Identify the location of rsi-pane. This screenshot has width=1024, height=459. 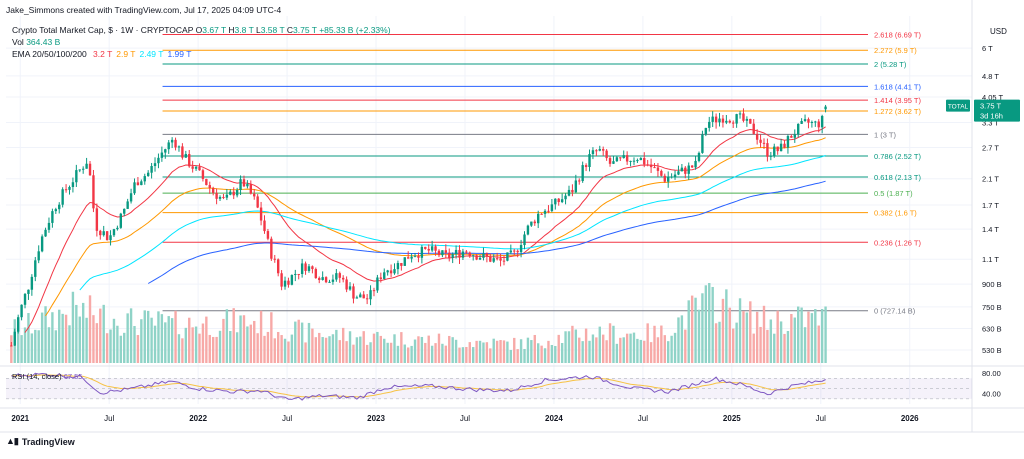
(489, 386).